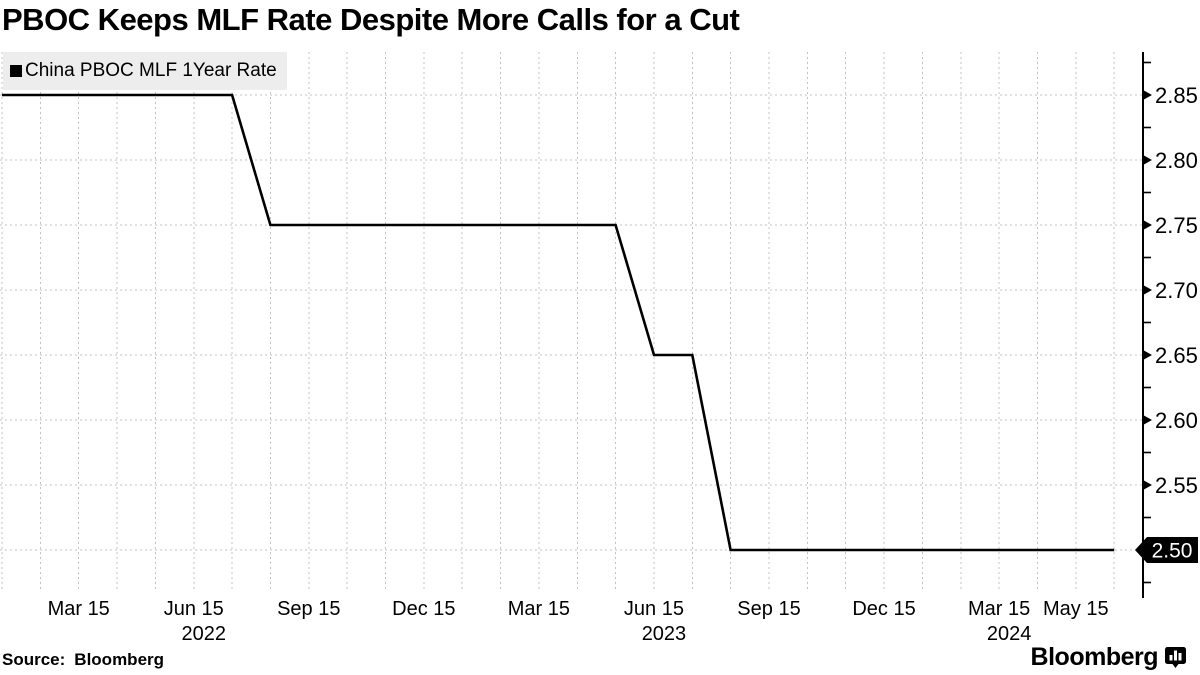 The height and width of the screenshot is (675, 1200). I want to click on y-tick-label: 2.55, so click(1176, 485).